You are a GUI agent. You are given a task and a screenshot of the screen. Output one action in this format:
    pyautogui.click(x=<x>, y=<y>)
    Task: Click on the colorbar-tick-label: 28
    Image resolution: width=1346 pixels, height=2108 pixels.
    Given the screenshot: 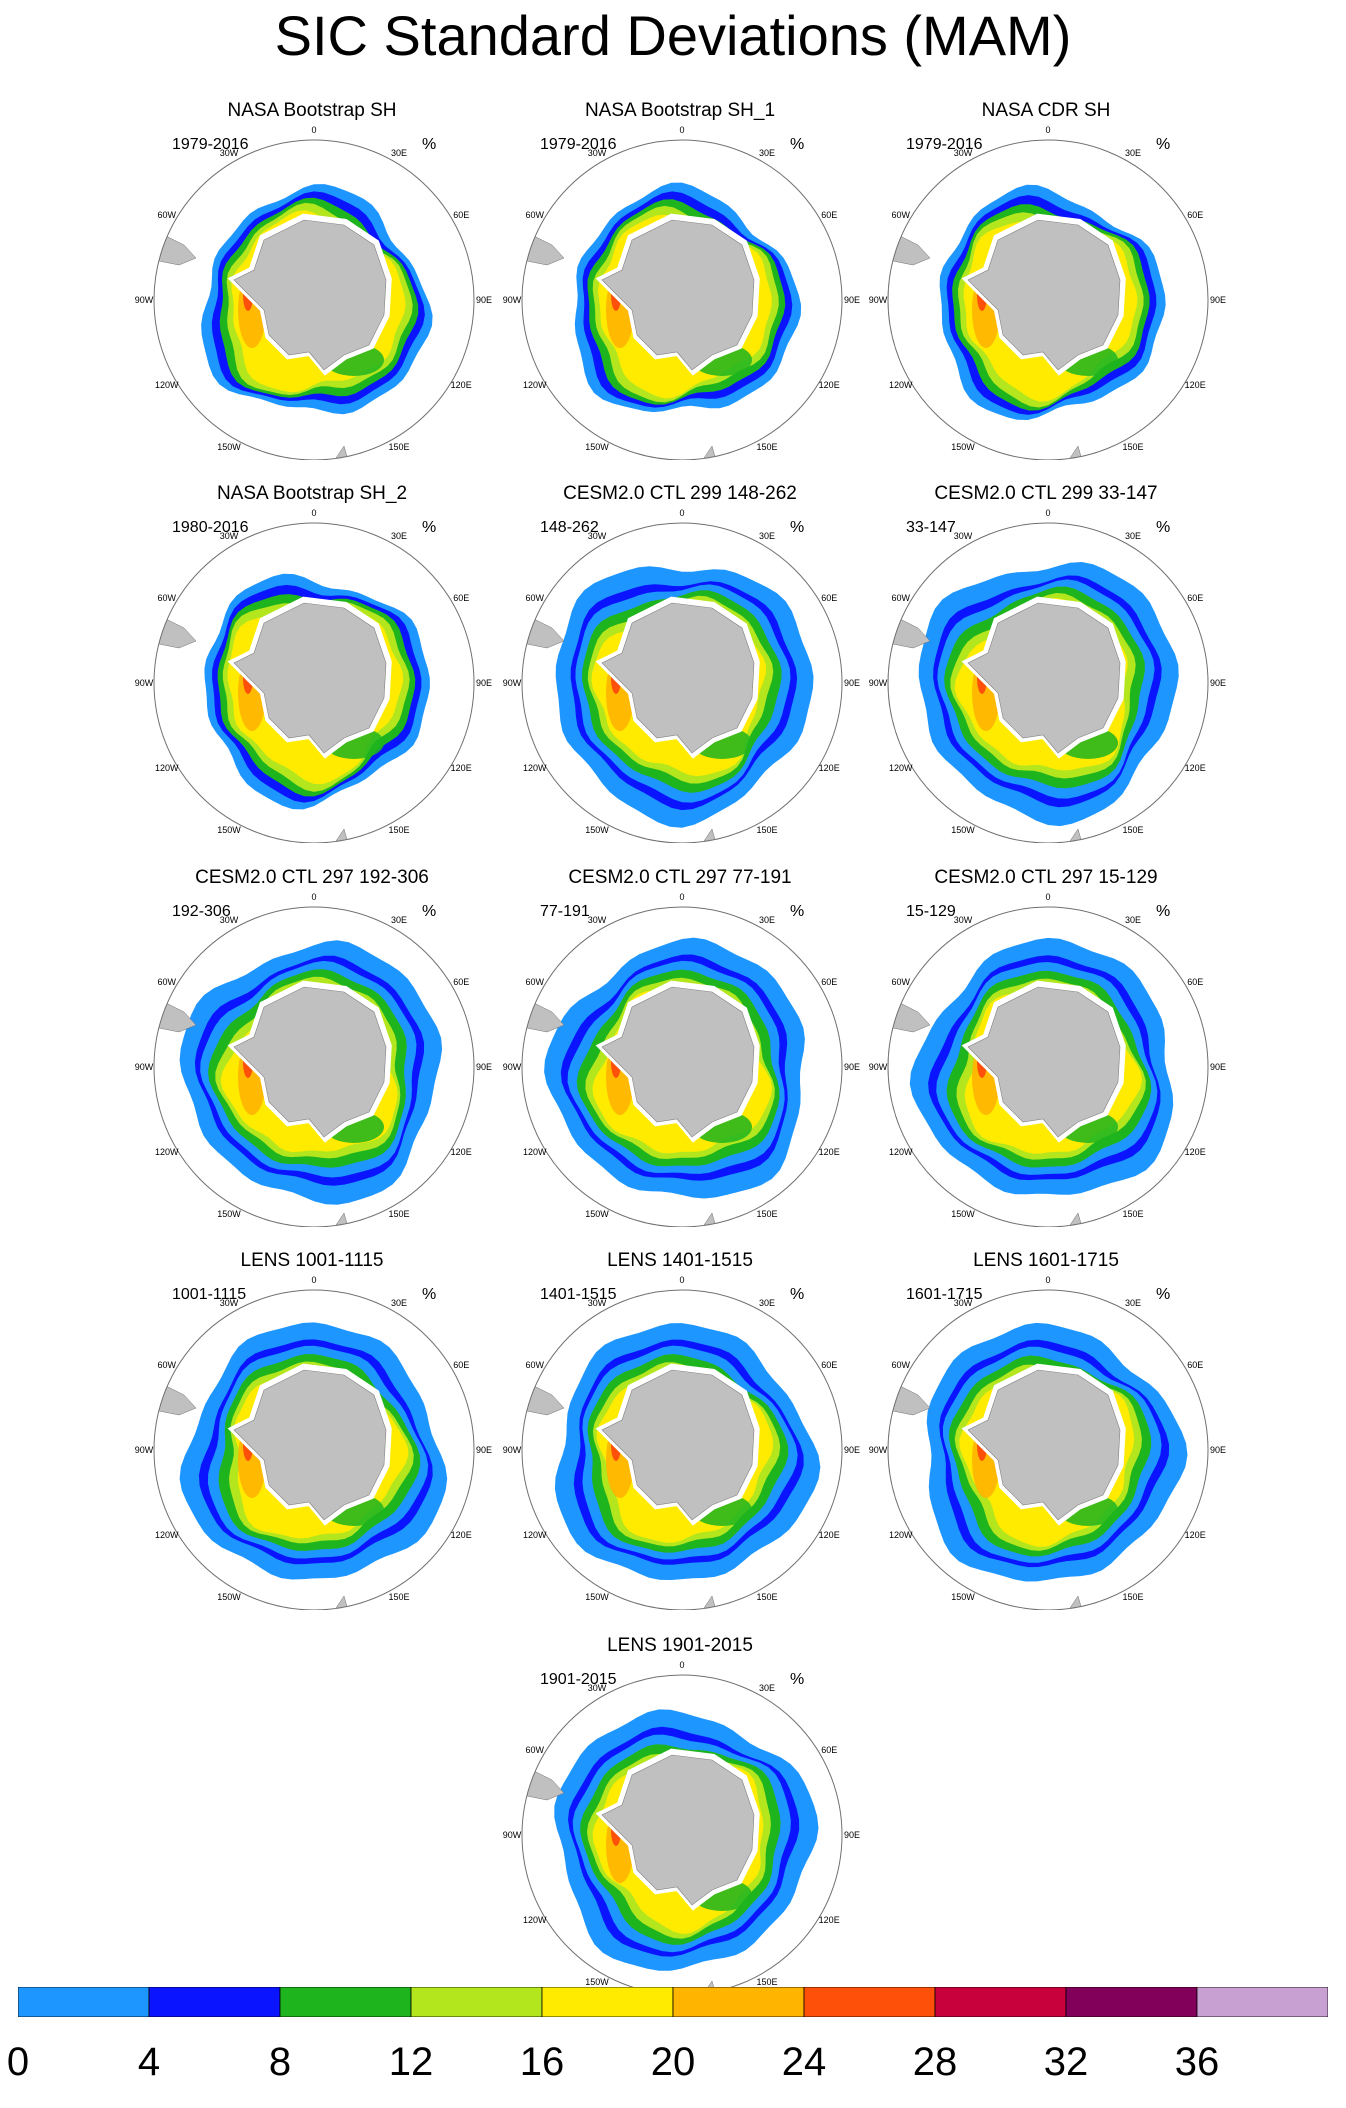 What is the action you would take?
    pyautogui.click(x=935, y=2062)
    